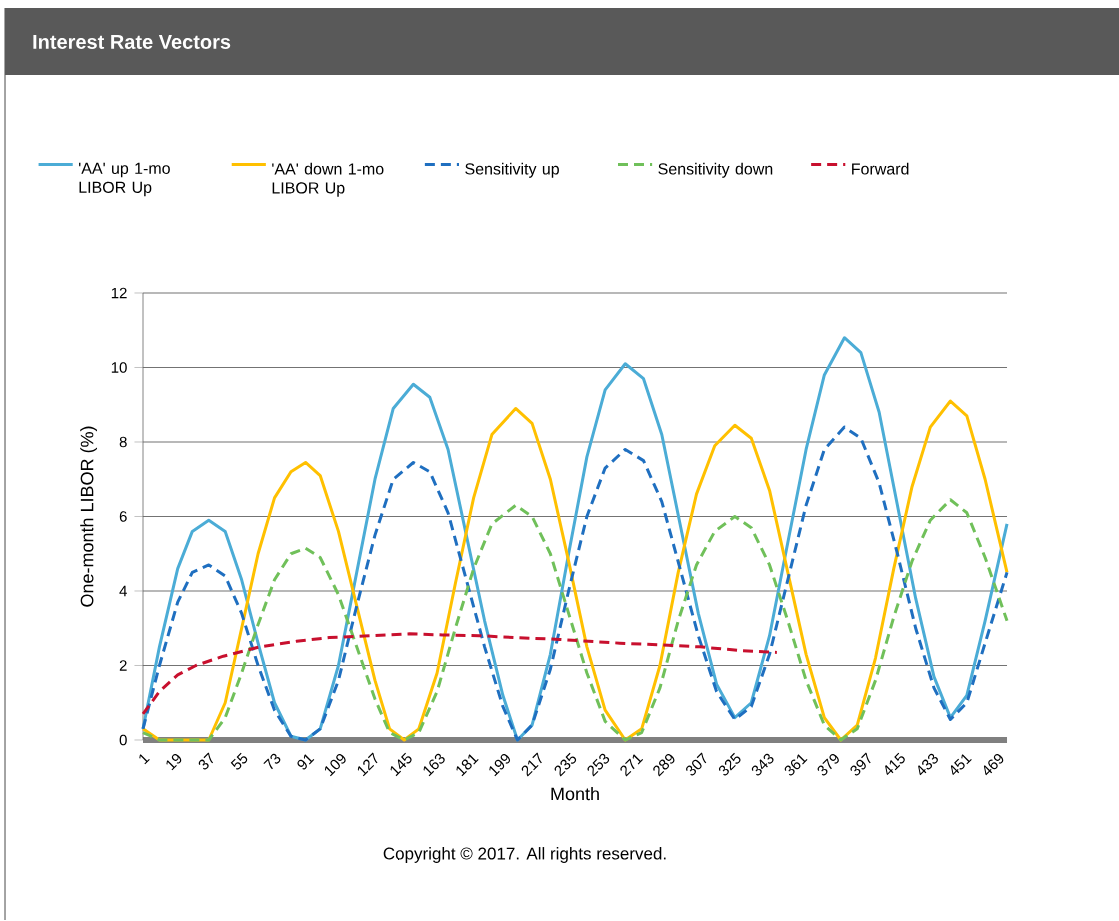 This screenshot has height=921, width=1119. I want to click on x-tick-label: 91, so click(306, 762).